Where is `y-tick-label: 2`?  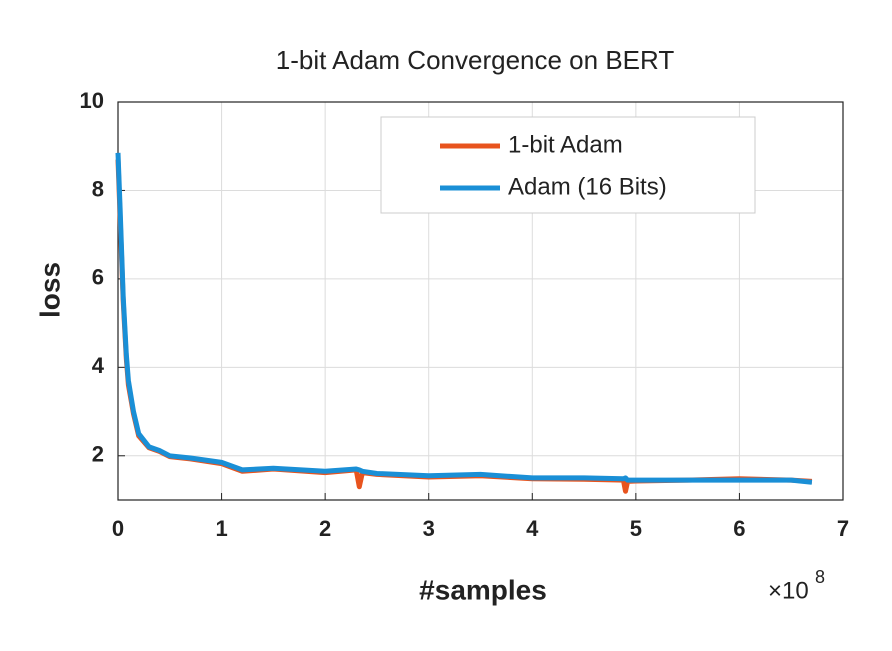
y-tick-label: 2 is located at coordinates (98, 454).